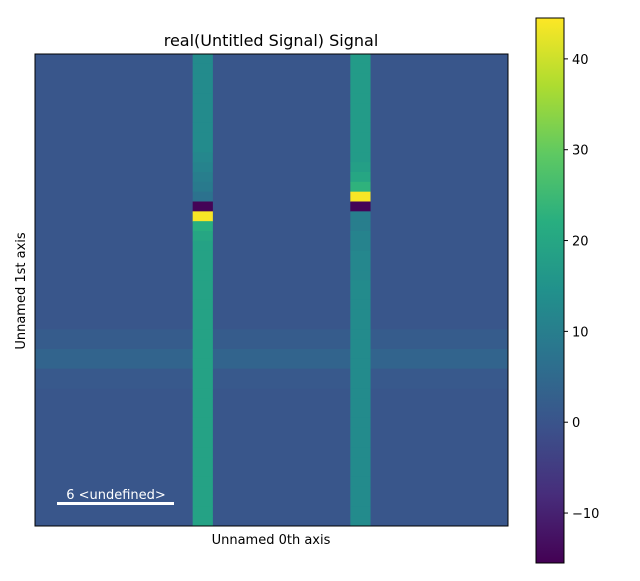  Describe the element at coordinates (580, 242) in the screenshot. I see `colorbar-tick-label: 20` at that location.